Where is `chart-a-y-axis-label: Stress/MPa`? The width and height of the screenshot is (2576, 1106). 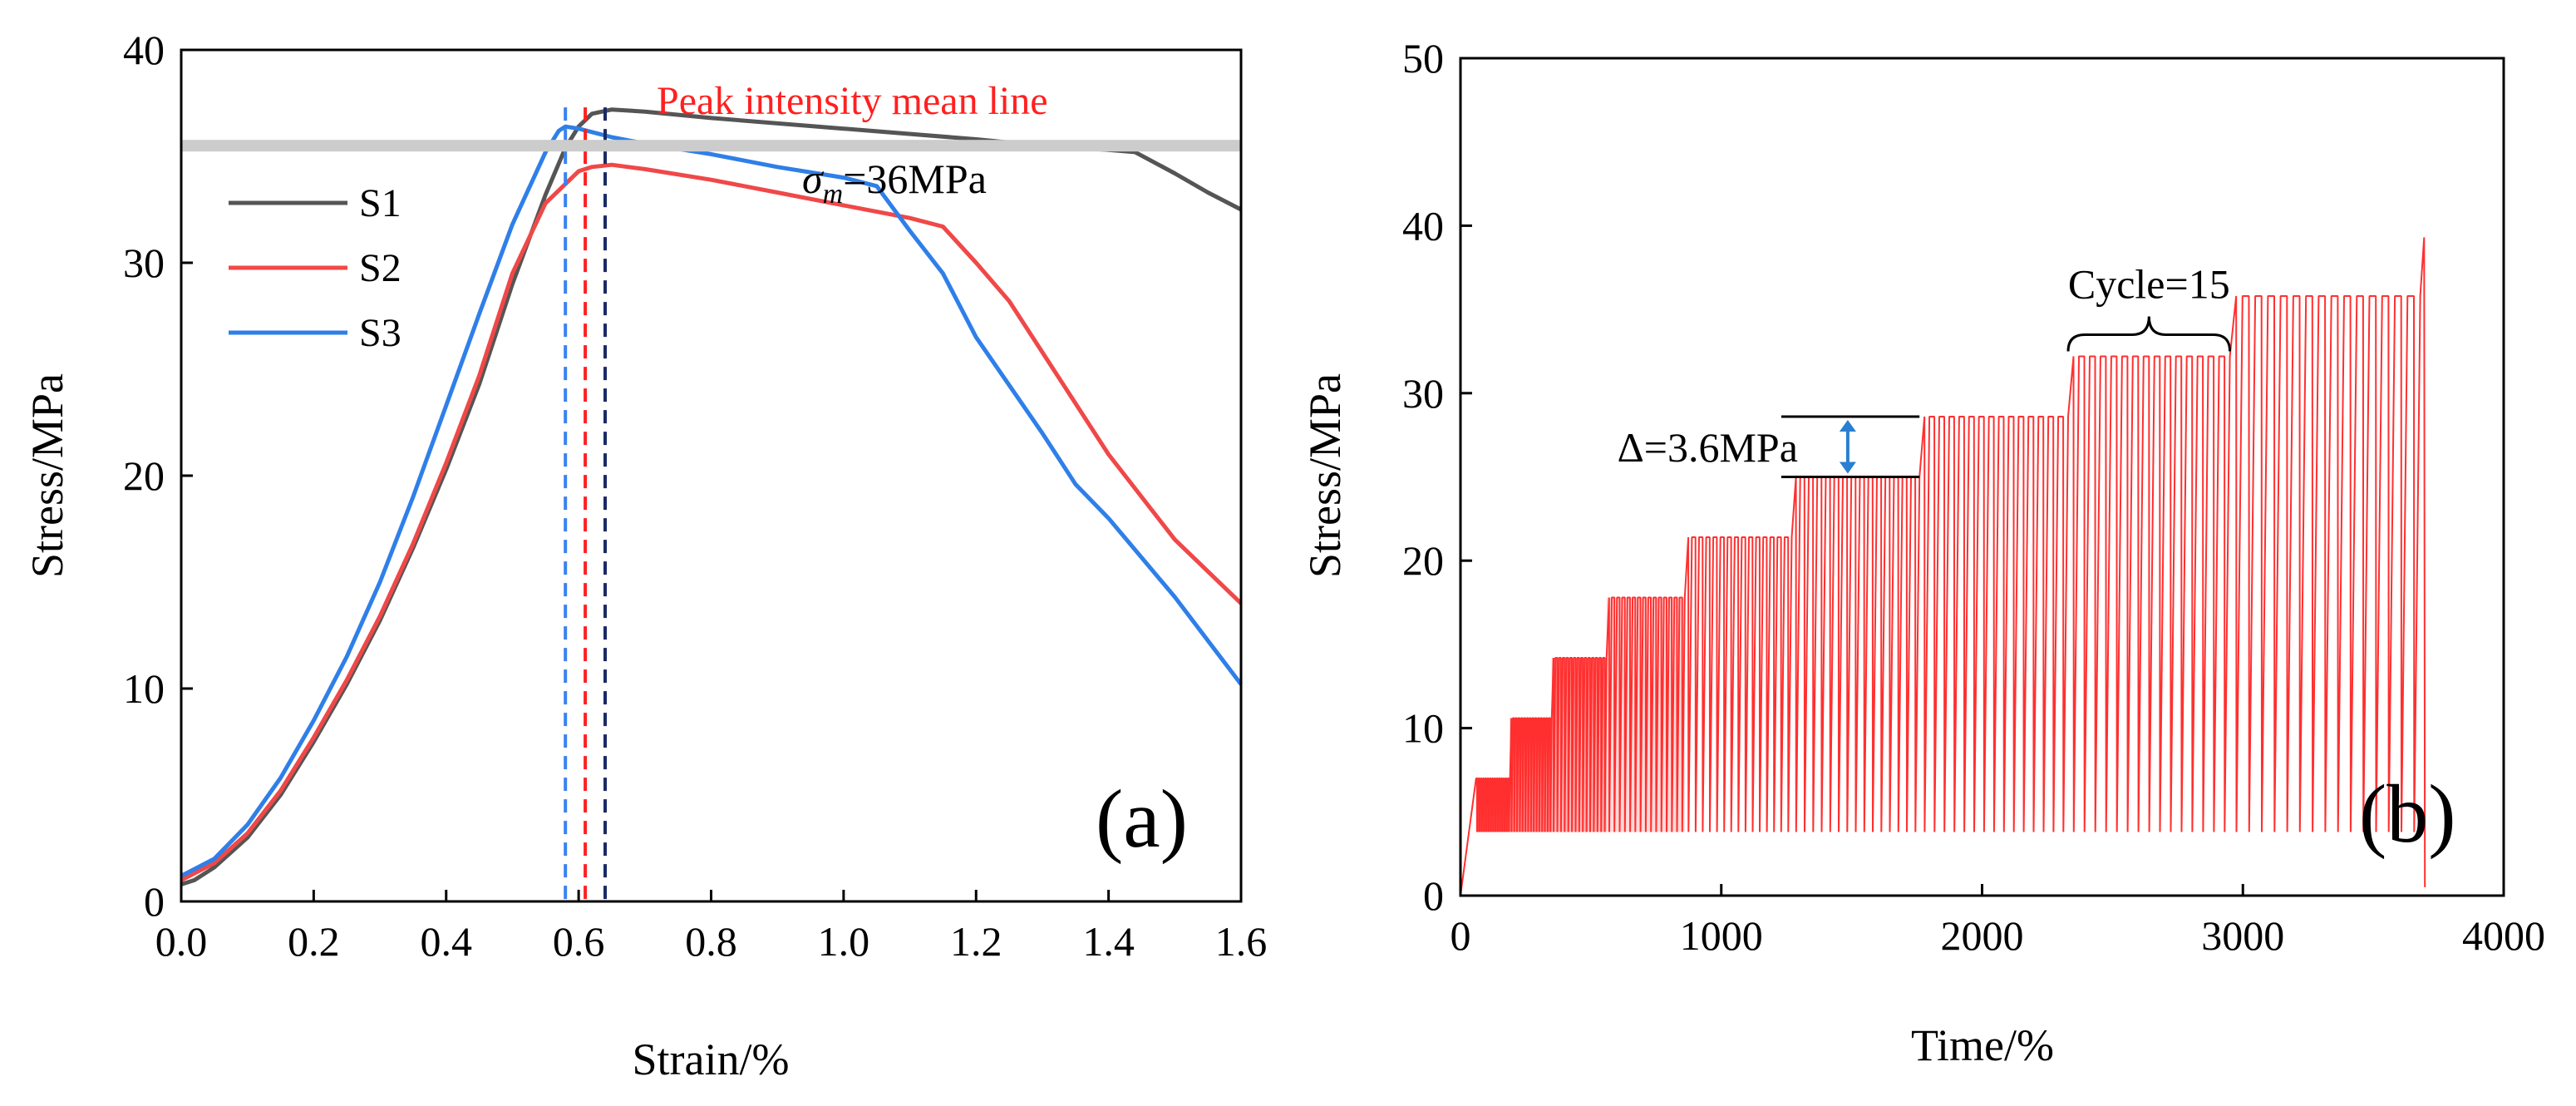 chart-a-y-axis-label: Stress/MPa is located at coordinates (47, 476).